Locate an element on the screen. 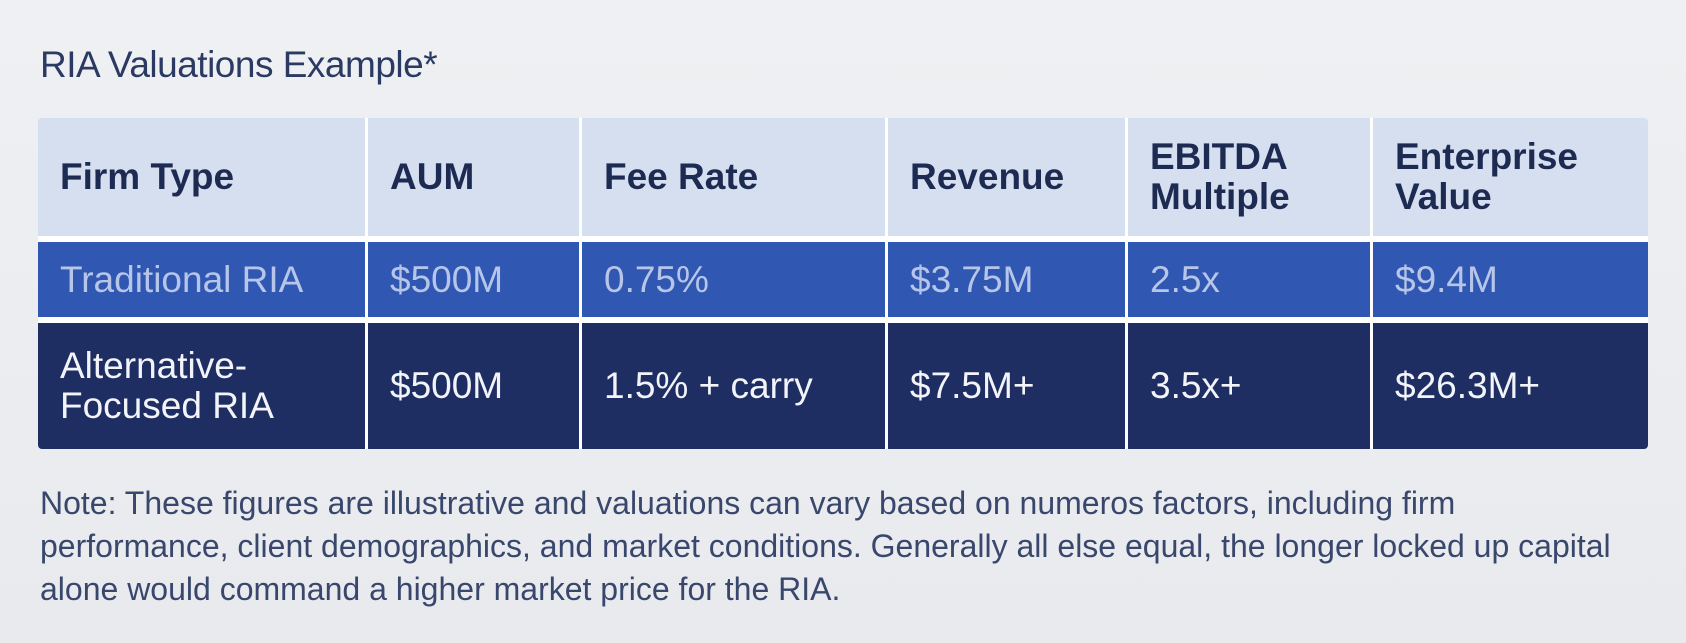  header-aum: AUM is located at coordinates (475, 177).